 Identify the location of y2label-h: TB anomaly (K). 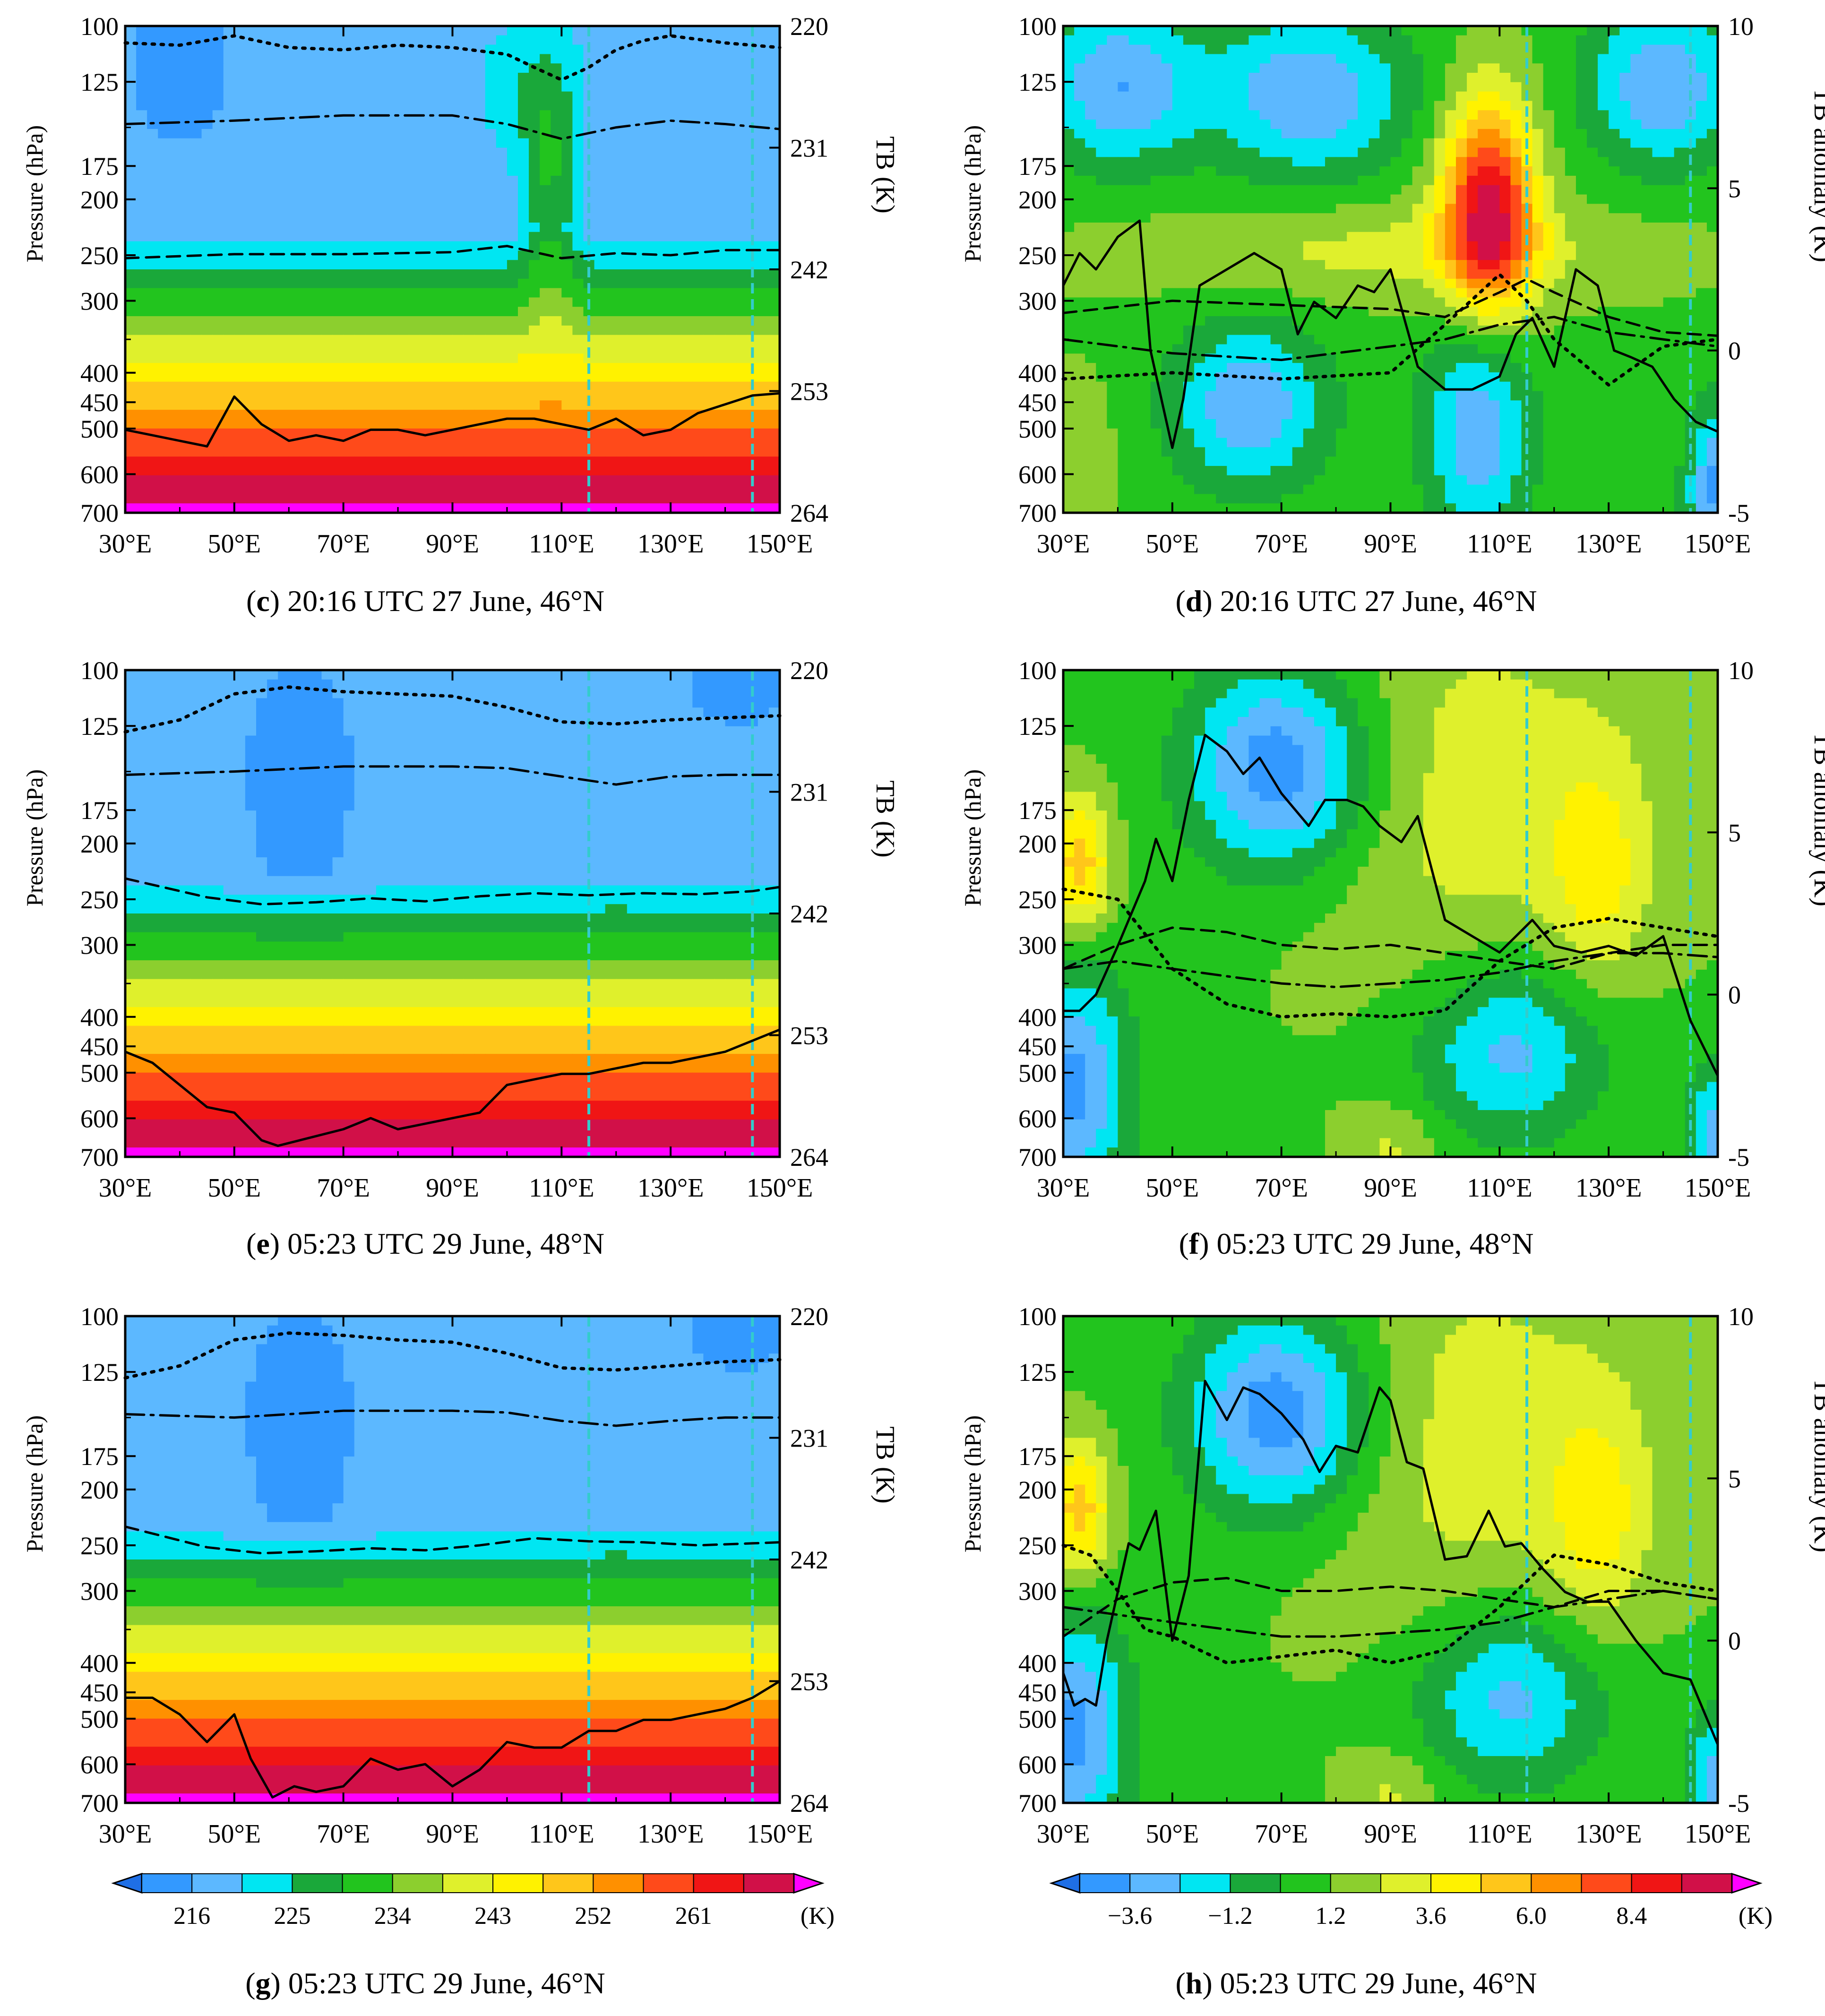
(1816, 1465).